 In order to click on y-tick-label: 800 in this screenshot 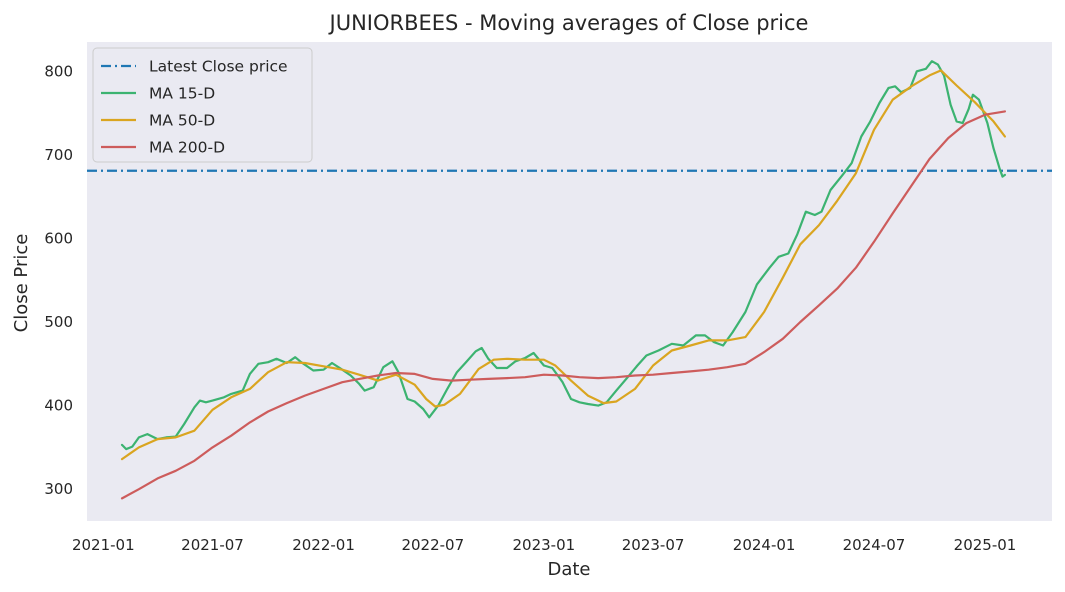, I will do `click(58, 71)`.